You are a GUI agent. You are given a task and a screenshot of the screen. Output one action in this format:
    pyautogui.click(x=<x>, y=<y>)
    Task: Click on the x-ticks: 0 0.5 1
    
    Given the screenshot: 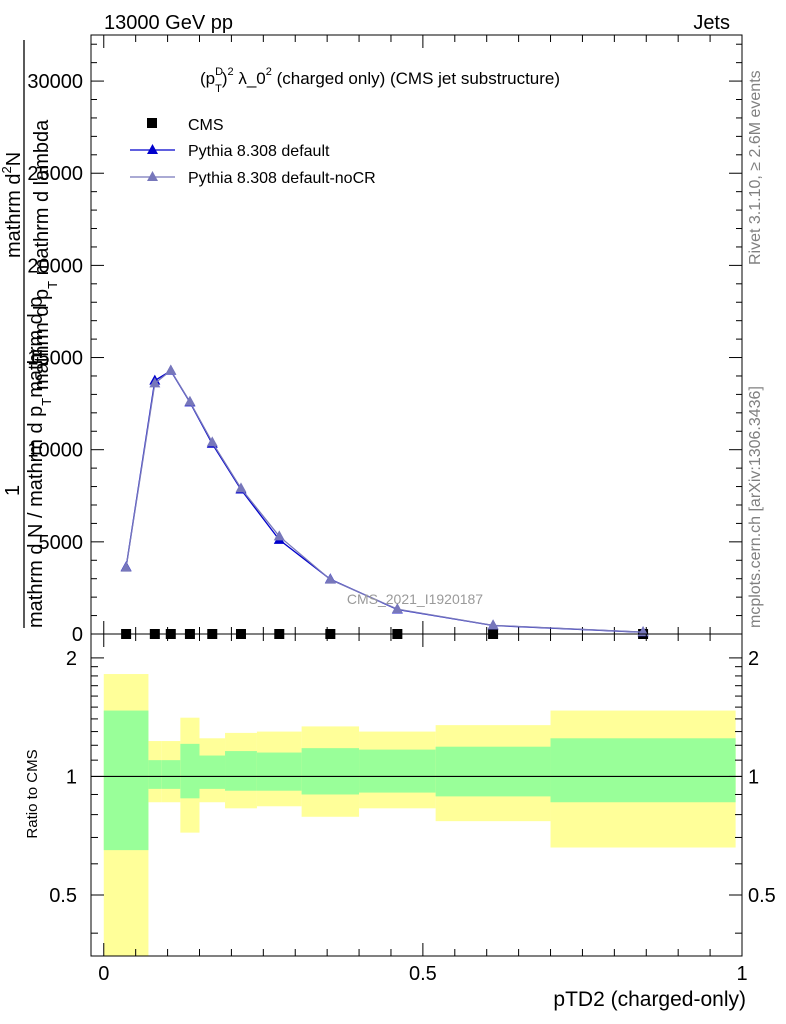 What is the action you would take?
    pyautogui.click(x=422, y=974)
    